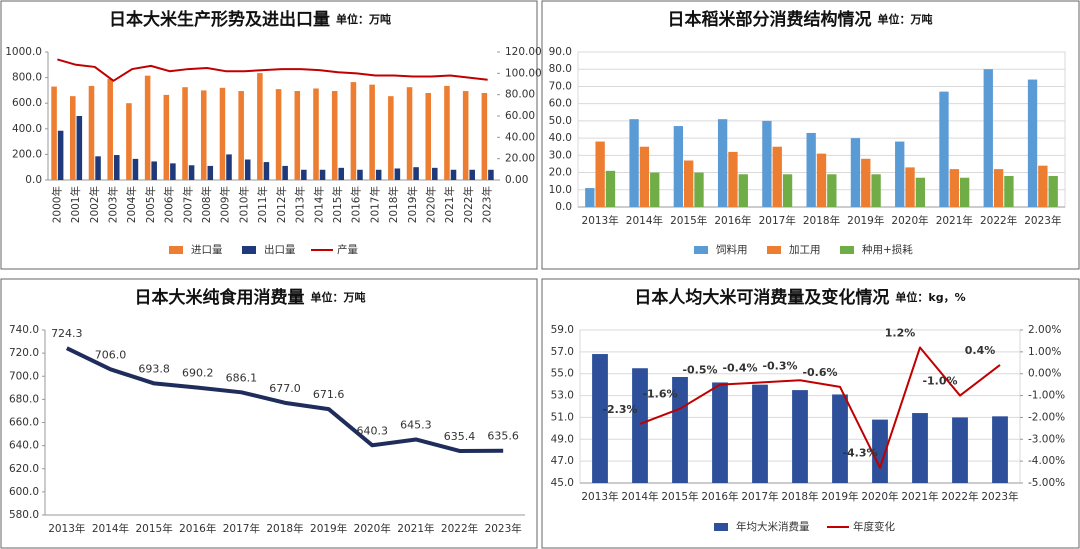 Image resolution: width=1080 pixels, height=549 pixels. I want to click on x-tick-label: 2004年, so click(131, 204).